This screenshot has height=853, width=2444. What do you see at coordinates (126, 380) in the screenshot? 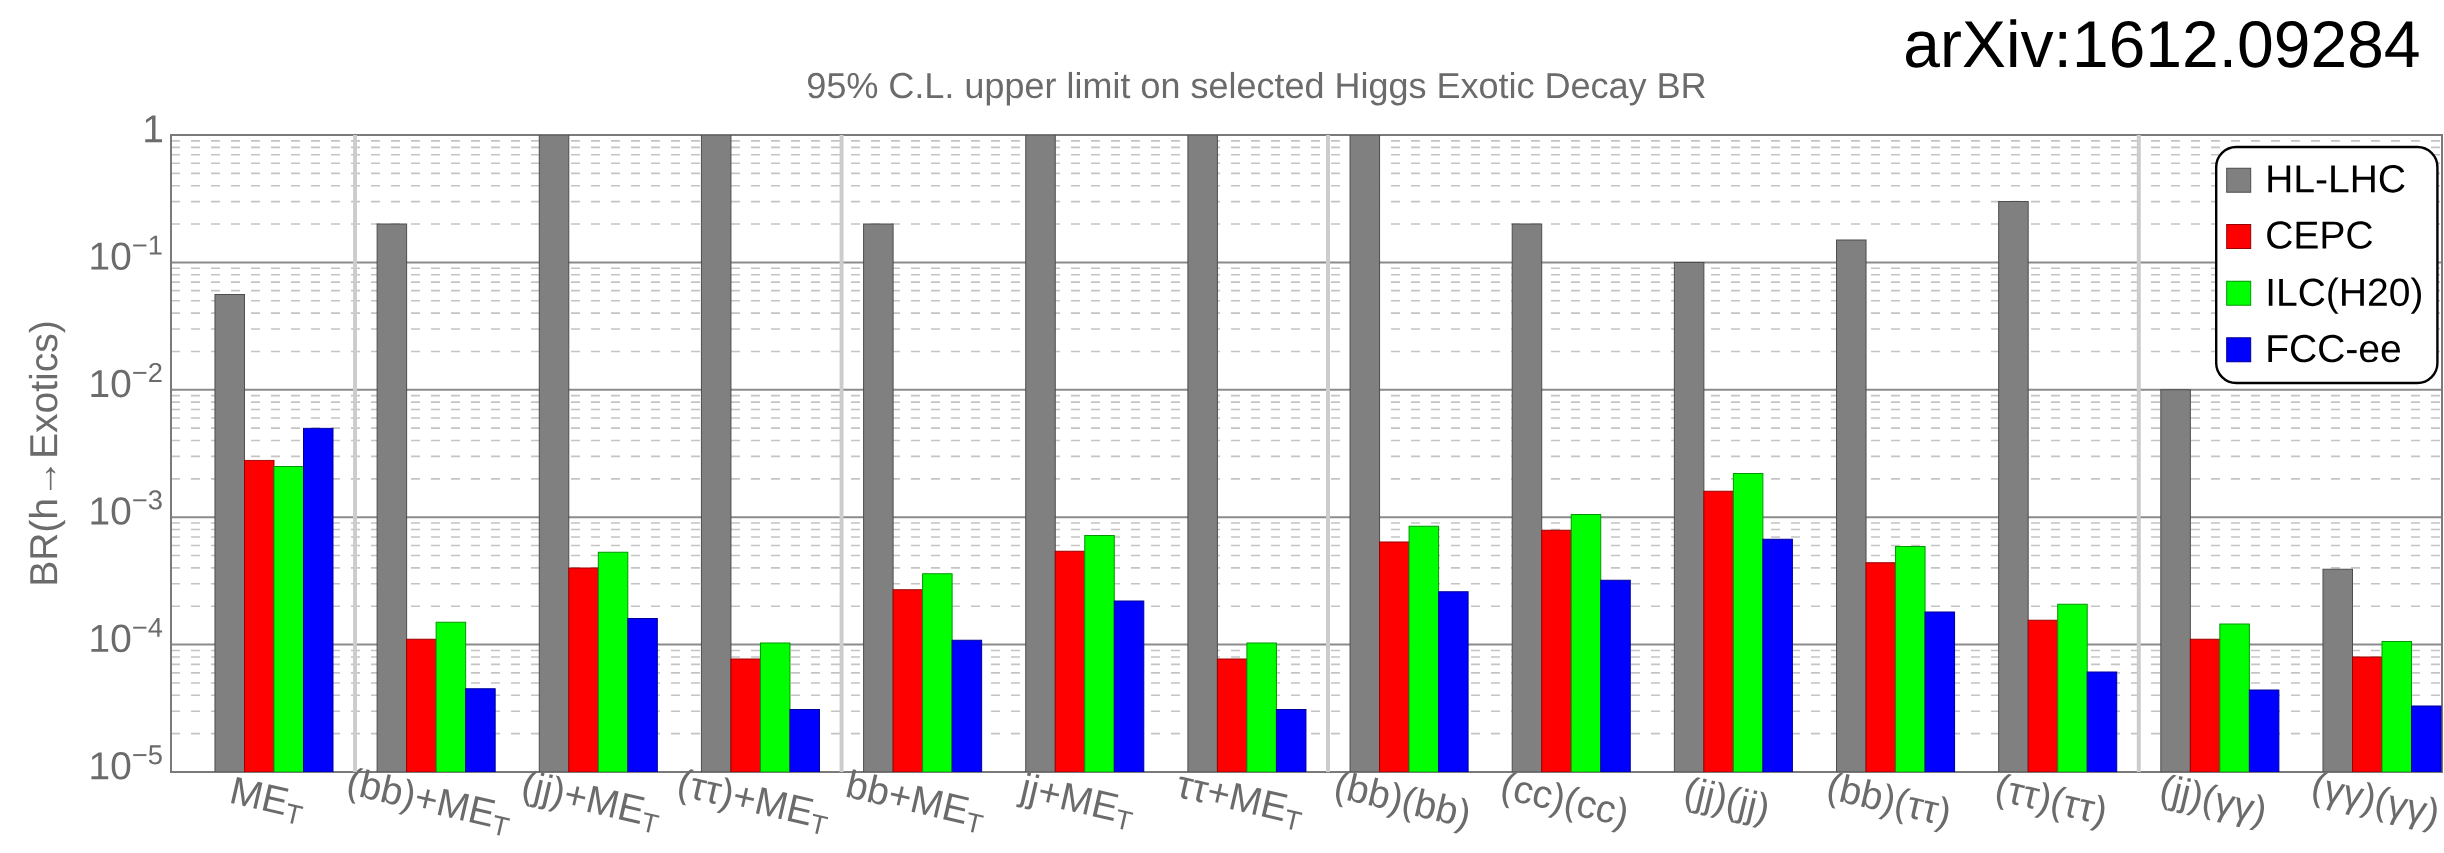
I see `y-tick-label: 10$^{−2}$` at bounding box center [126, 380].